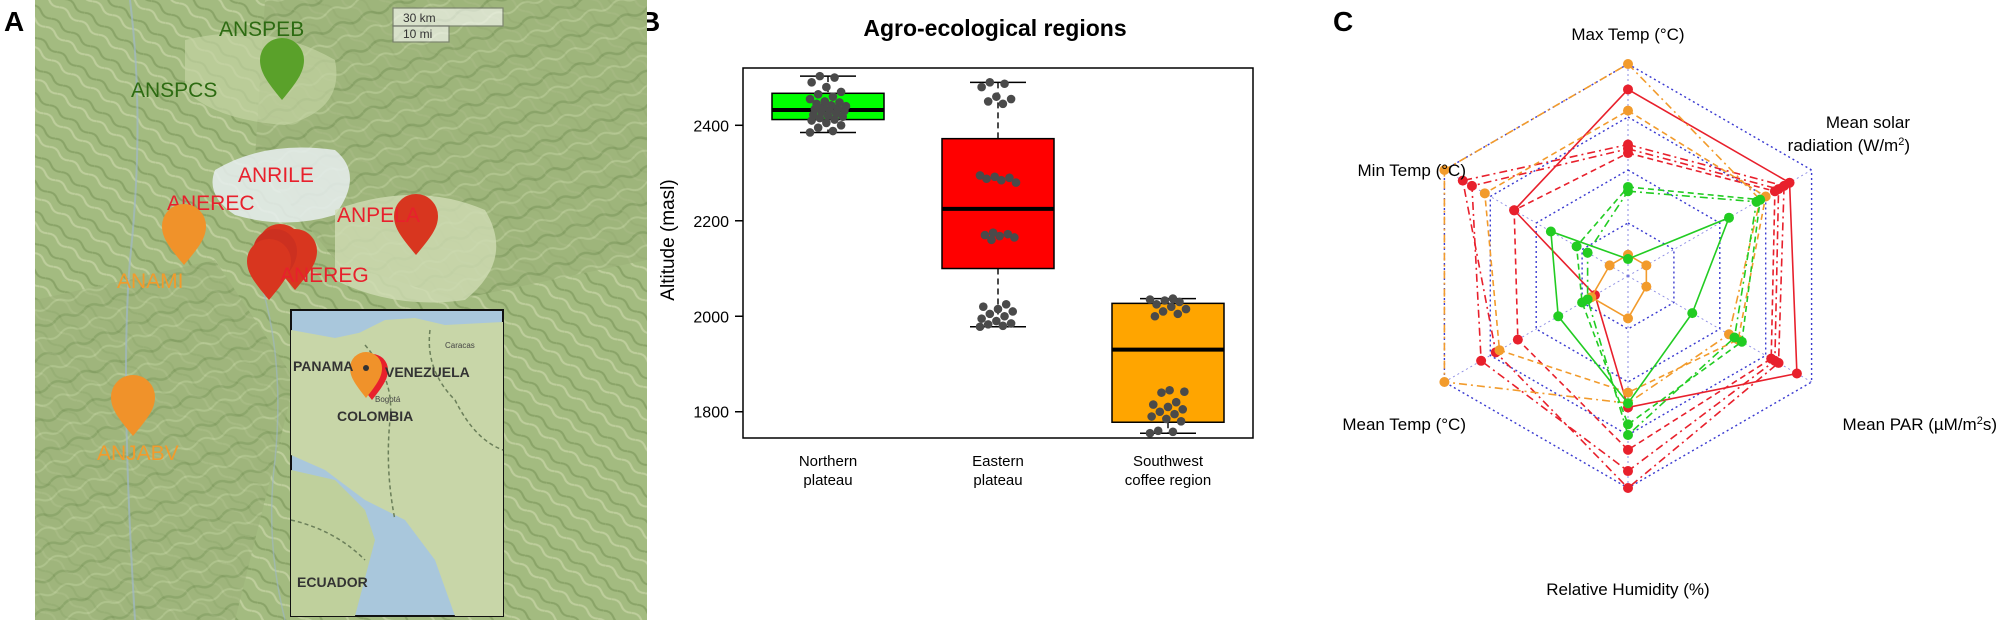 The width and height of the screenshot is (2000, 627). Describe the element at coordinates (133, 405) in the screenshot. I see `marker-anjabv` at that location.